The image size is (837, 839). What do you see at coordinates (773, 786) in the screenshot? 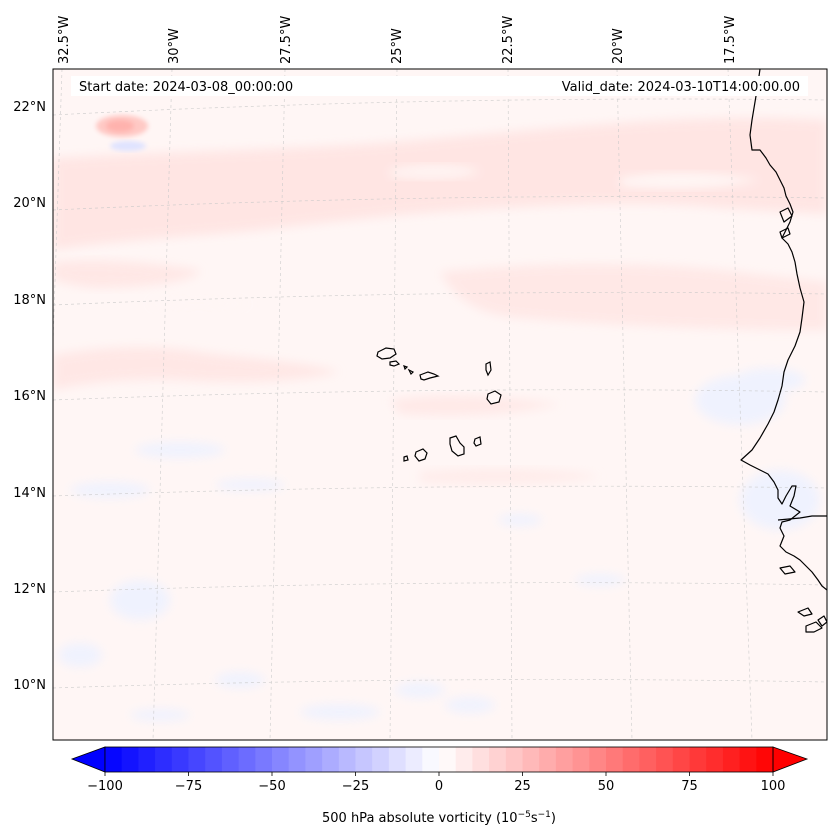
I see `colorbar-tick-label: 100` at bounding box center [773, 786].